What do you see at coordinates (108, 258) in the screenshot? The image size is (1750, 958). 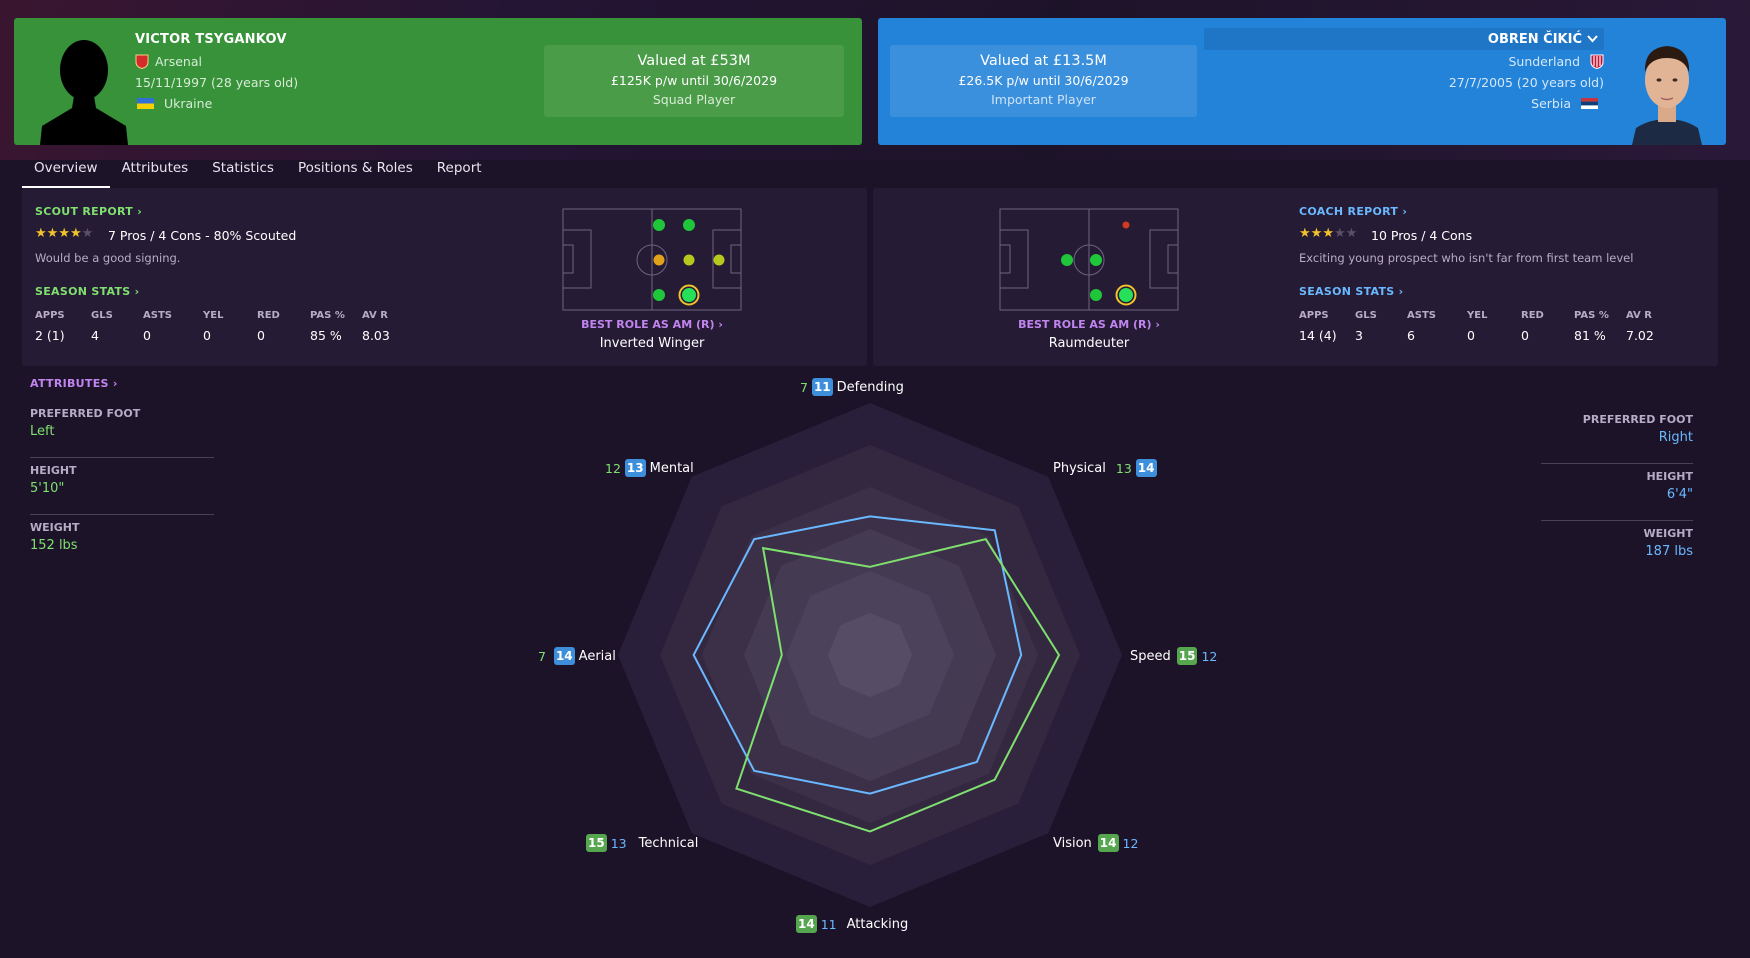 I see `scout-report-text: Would be a good signing.` at bounding box center [108, 258].